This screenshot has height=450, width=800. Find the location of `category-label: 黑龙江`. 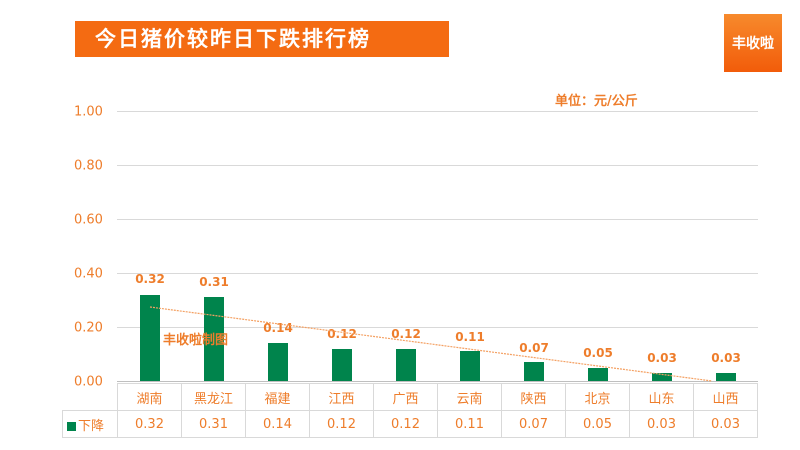

category-label: 黑龙江 is located at coordinates (213, 397).